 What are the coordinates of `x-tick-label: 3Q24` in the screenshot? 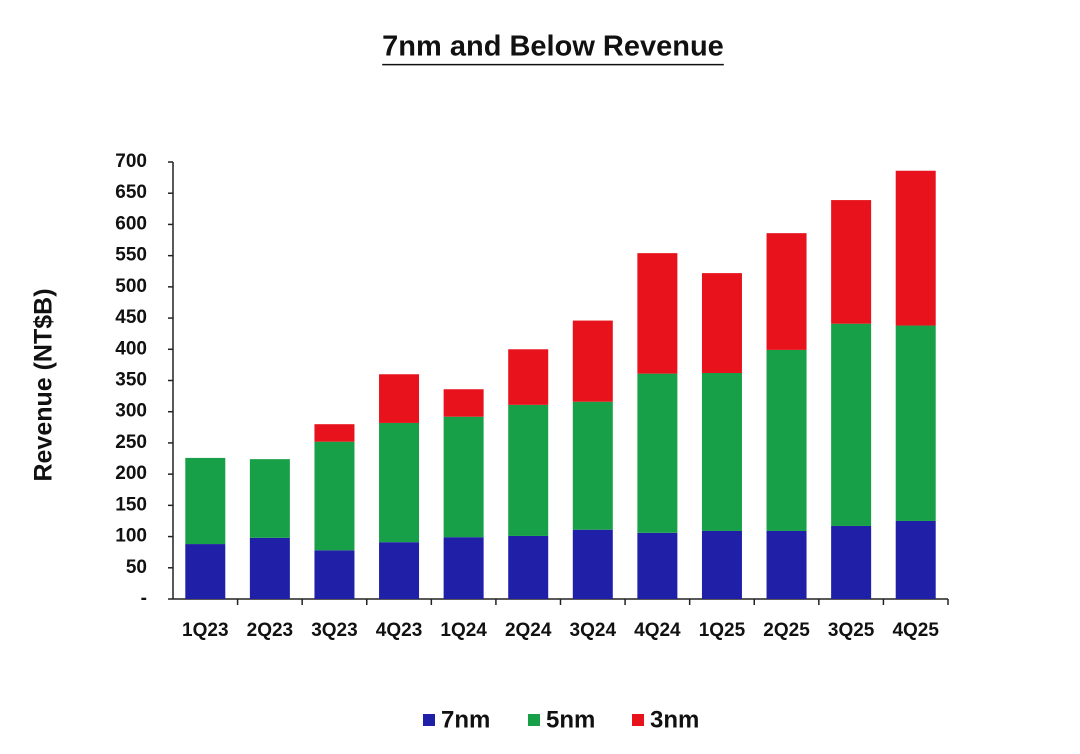 It's located at (593, 630).